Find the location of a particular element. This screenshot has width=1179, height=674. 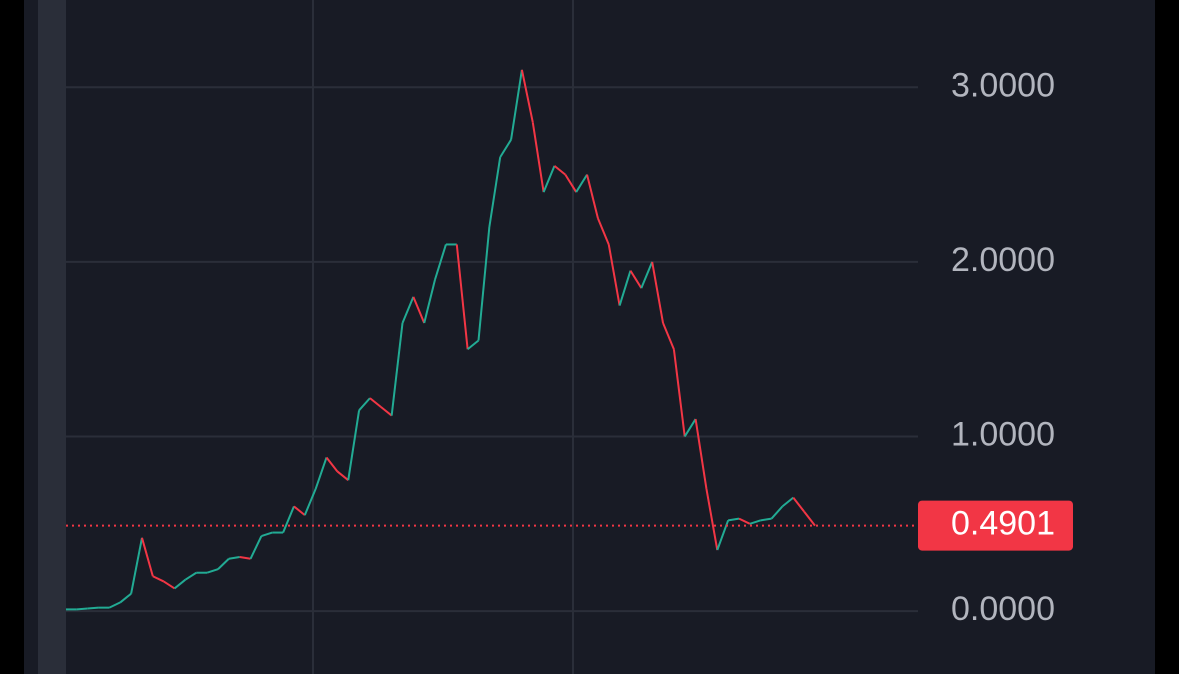

y-tick-label: 0.0000 is located at coordinates (1003, 609).